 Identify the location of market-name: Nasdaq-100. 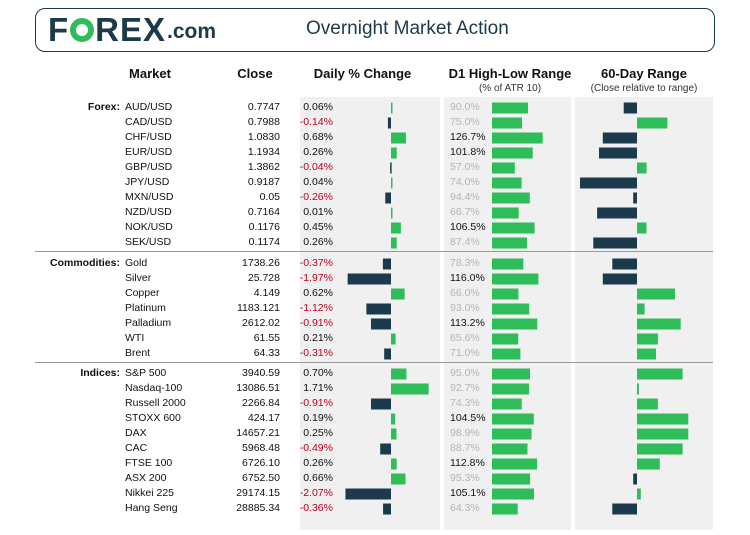
(154, 388).